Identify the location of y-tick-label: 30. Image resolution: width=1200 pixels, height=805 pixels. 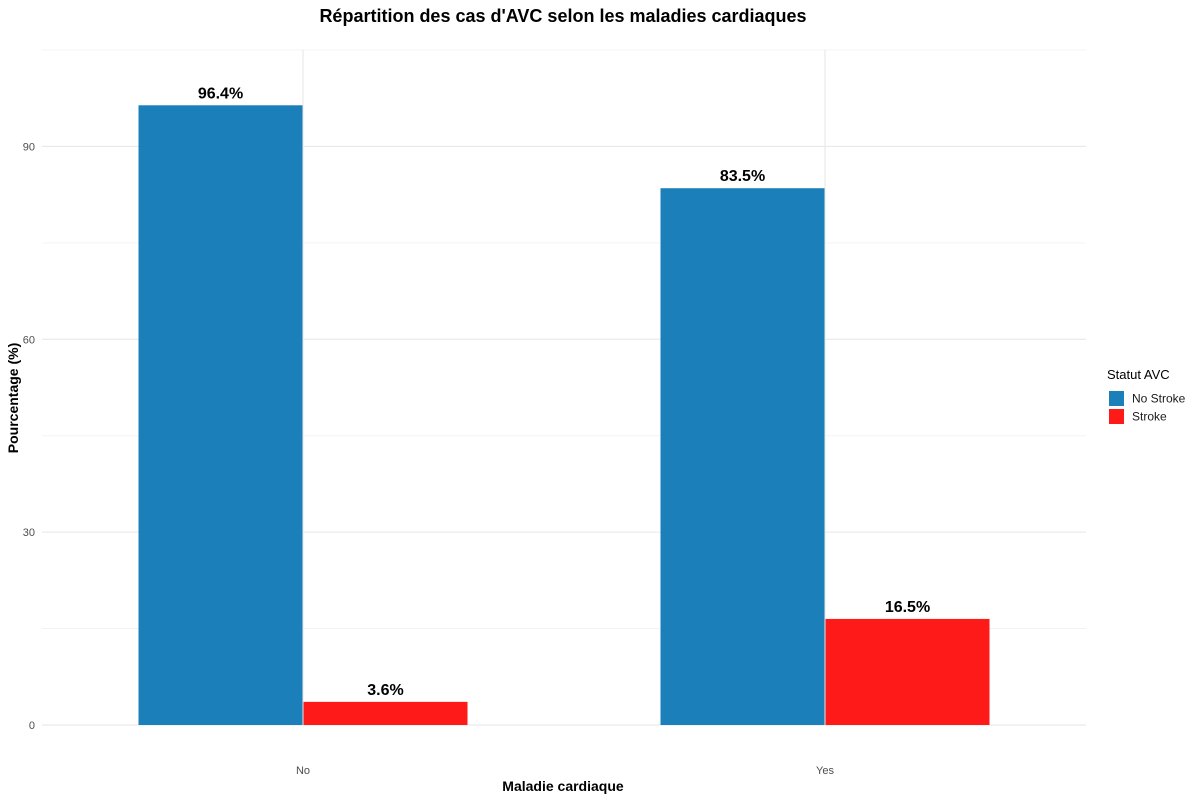
(29, 533).